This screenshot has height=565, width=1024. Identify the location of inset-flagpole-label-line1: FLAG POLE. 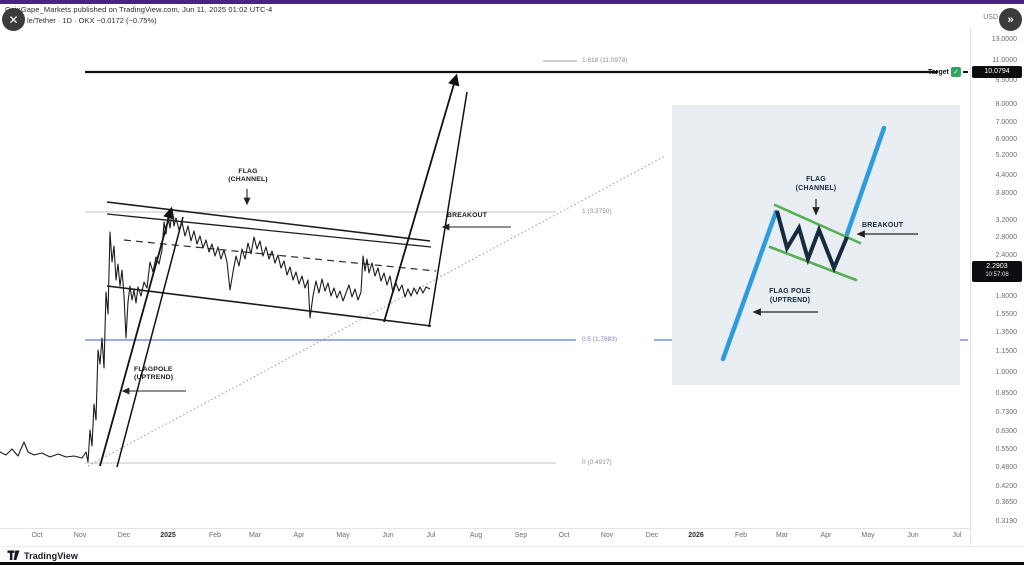
(790, 291).